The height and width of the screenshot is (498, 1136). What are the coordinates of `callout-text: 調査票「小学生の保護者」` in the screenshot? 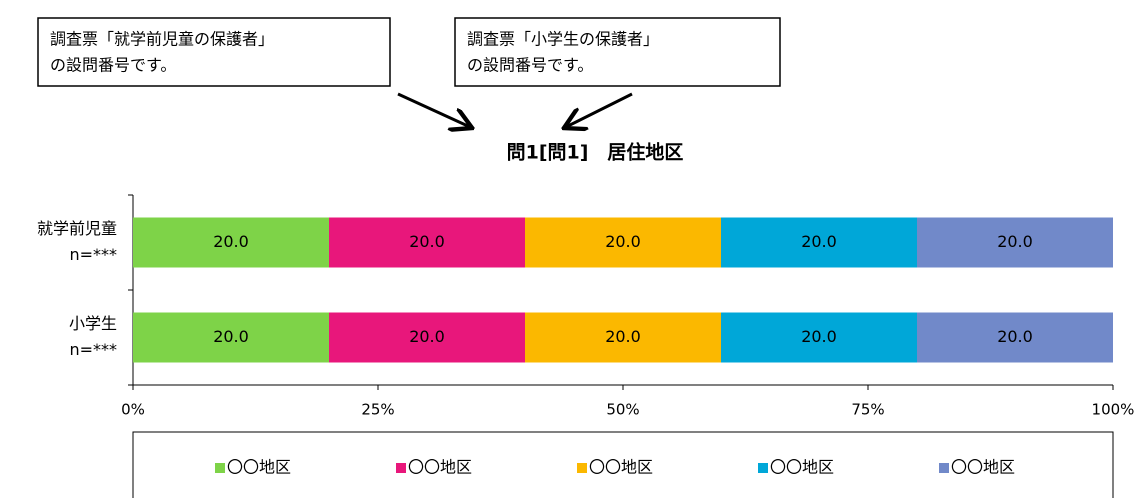 It's located at (563, 39).